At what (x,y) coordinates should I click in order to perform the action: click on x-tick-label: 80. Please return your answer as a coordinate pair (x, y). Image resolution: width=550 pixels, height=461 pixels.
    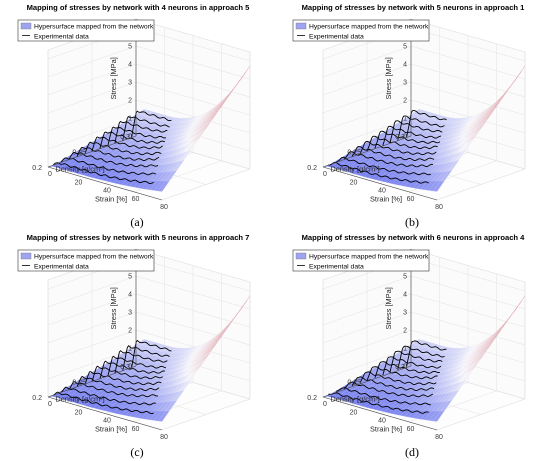
    Looking at the image, I should click on (164, 207).